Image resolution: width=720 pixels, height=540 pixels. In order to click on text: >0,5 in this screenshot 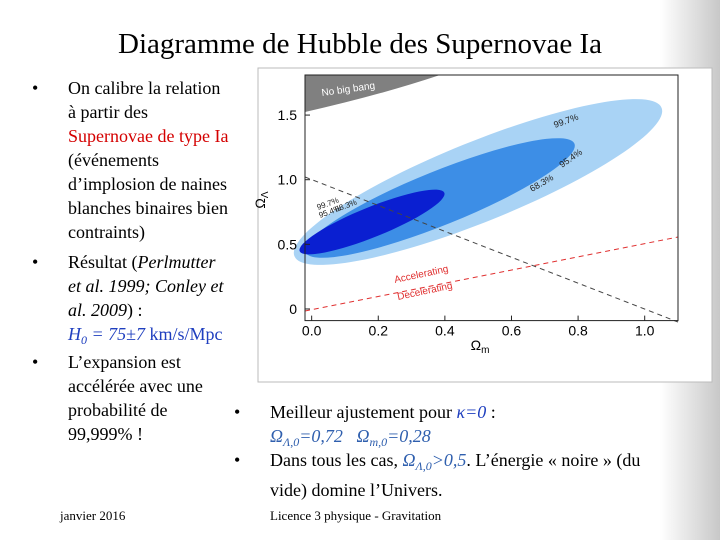, I will do `click(449, 460)`.